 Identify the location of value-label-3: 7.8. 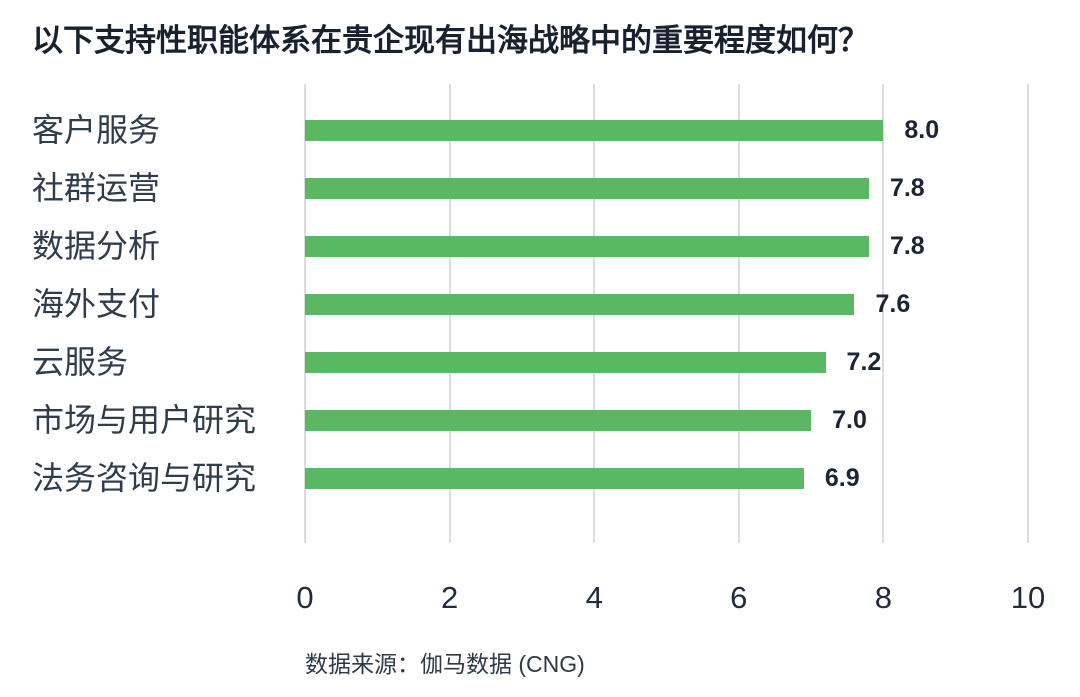
(907, 246).